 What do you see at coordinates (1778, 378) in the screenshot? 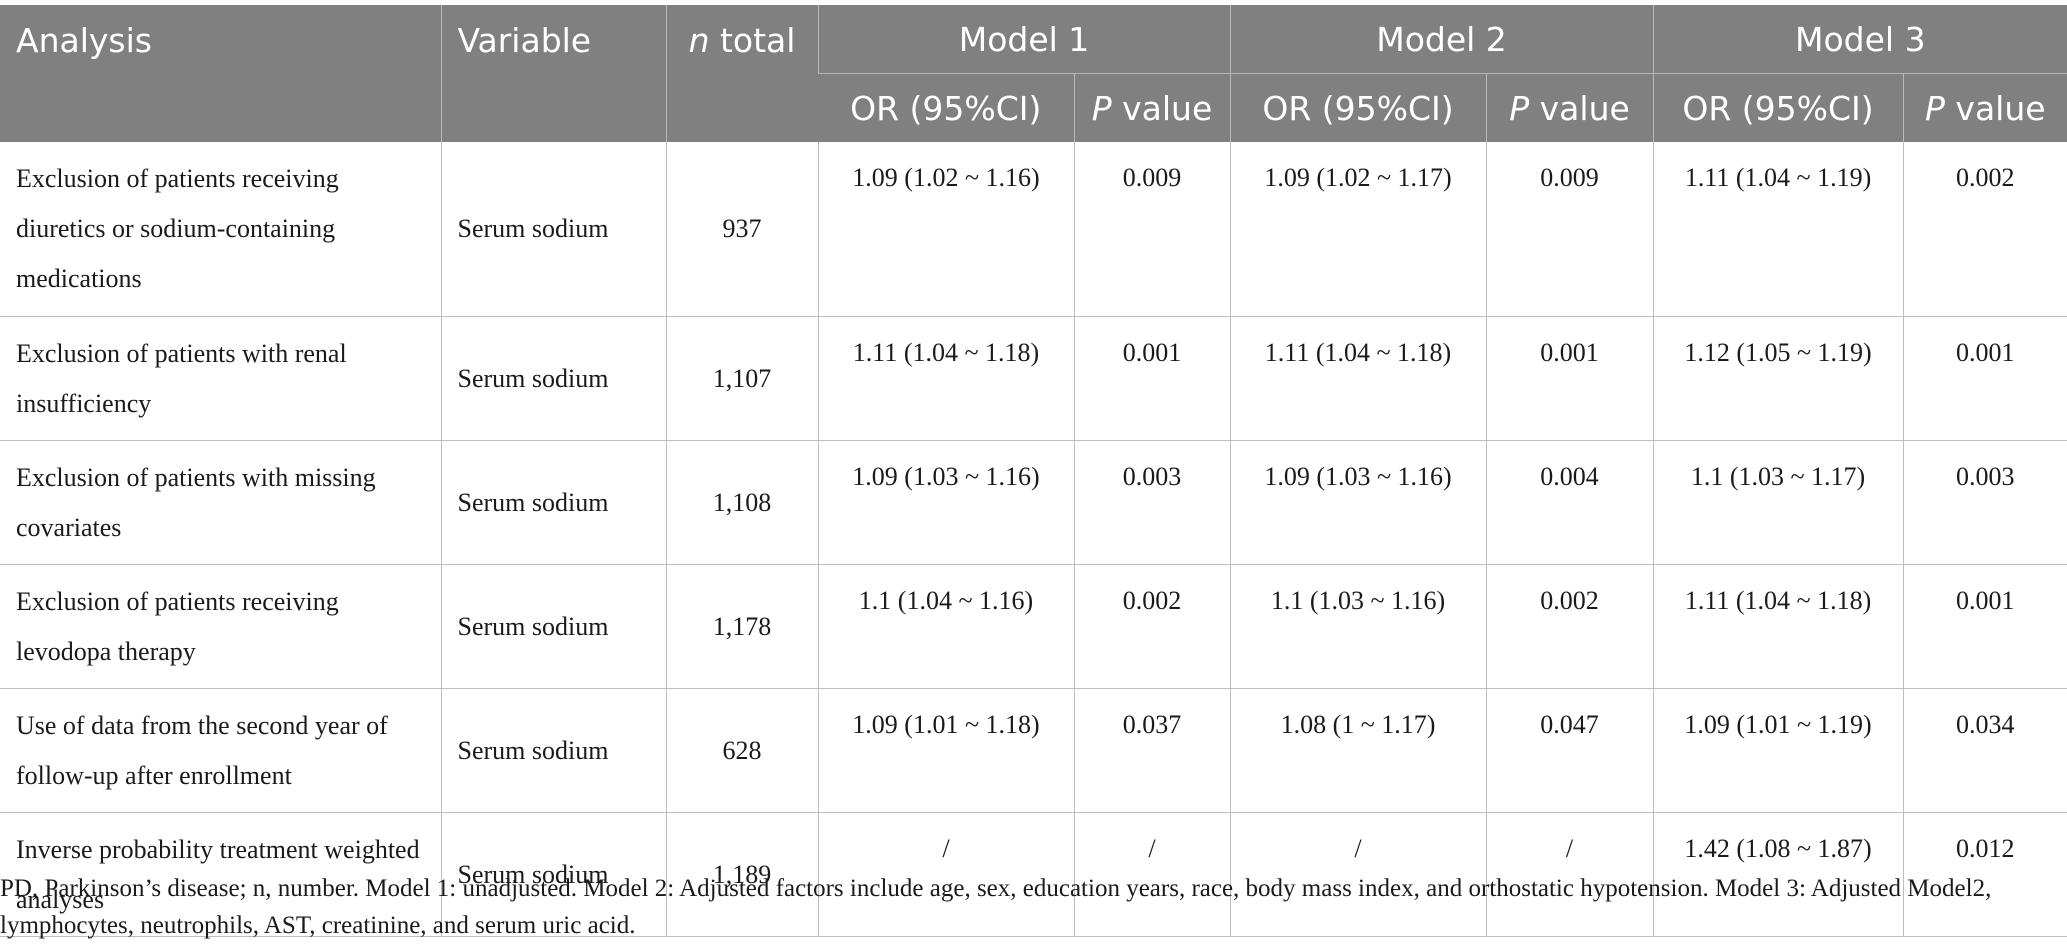
I see `cell-m3-or: 1.12 (1.05 ~ 1.19)` at bounding box center [1778, 378].